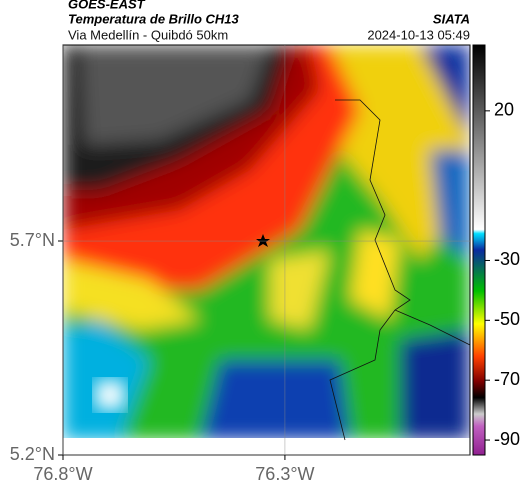 Image resolution: width=526 pixels, height=491 pixels. Describe the element at coordinates (418, 34) in the screenshot. I see `datetime: 2024-10-13 05:49` at that location.